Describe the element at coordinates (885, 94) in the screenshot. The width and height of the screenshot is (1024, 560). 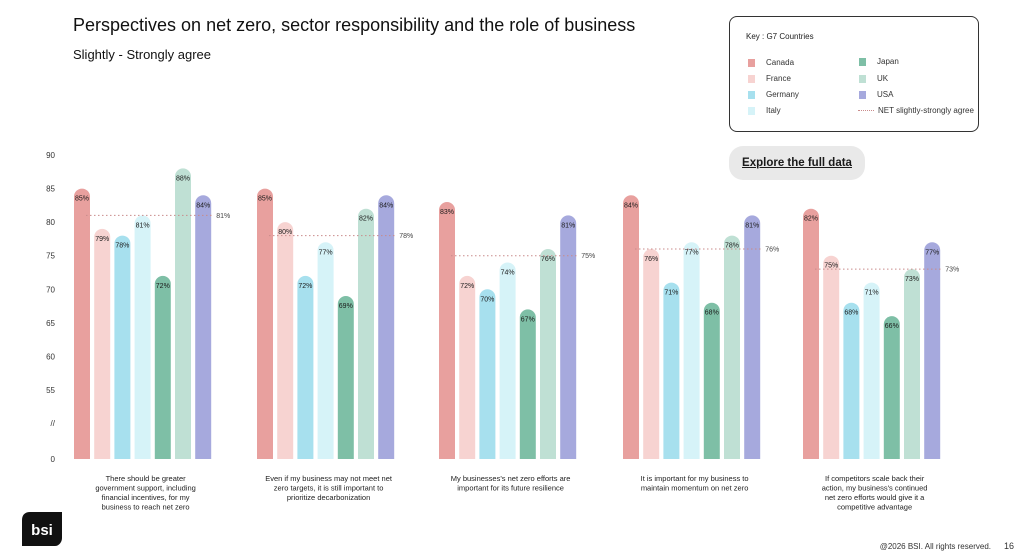
I see `legend-label-usa: USA` at that location.